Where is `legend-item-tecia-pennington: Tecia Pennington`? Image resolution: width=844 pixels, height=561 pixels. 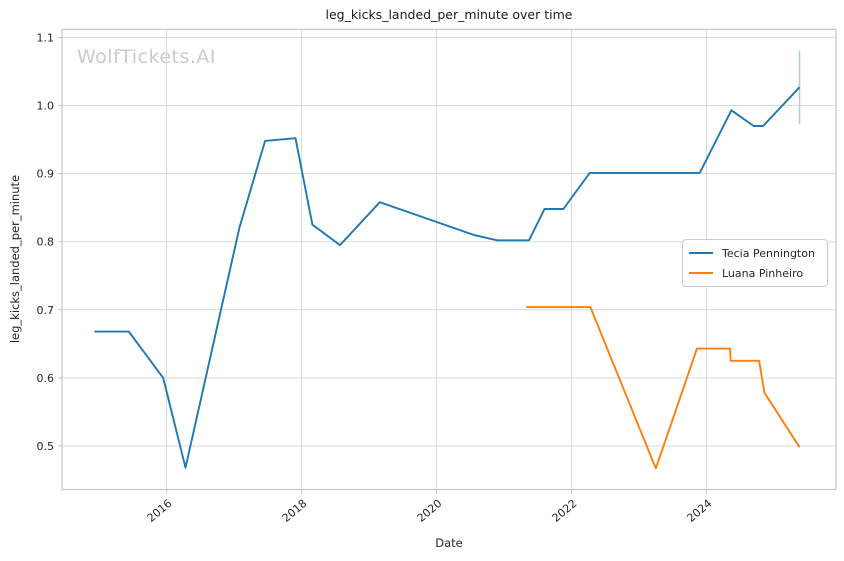
legend-item-tecia-pennington: Tecia Pennington is located at coordinates (754, 253).